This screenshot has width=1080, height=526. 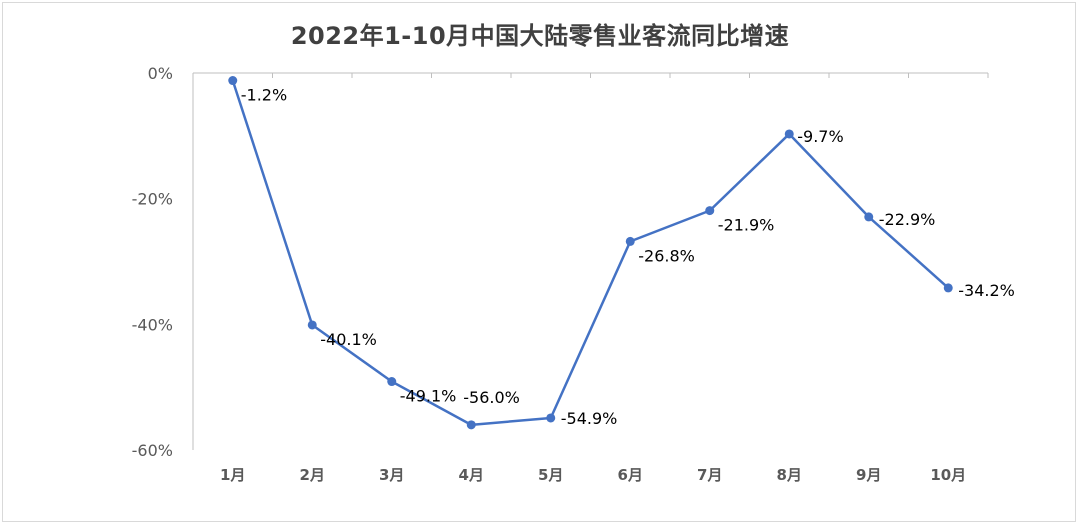 I want to click on data-label: -21.9%, so click(x=746, y=225).